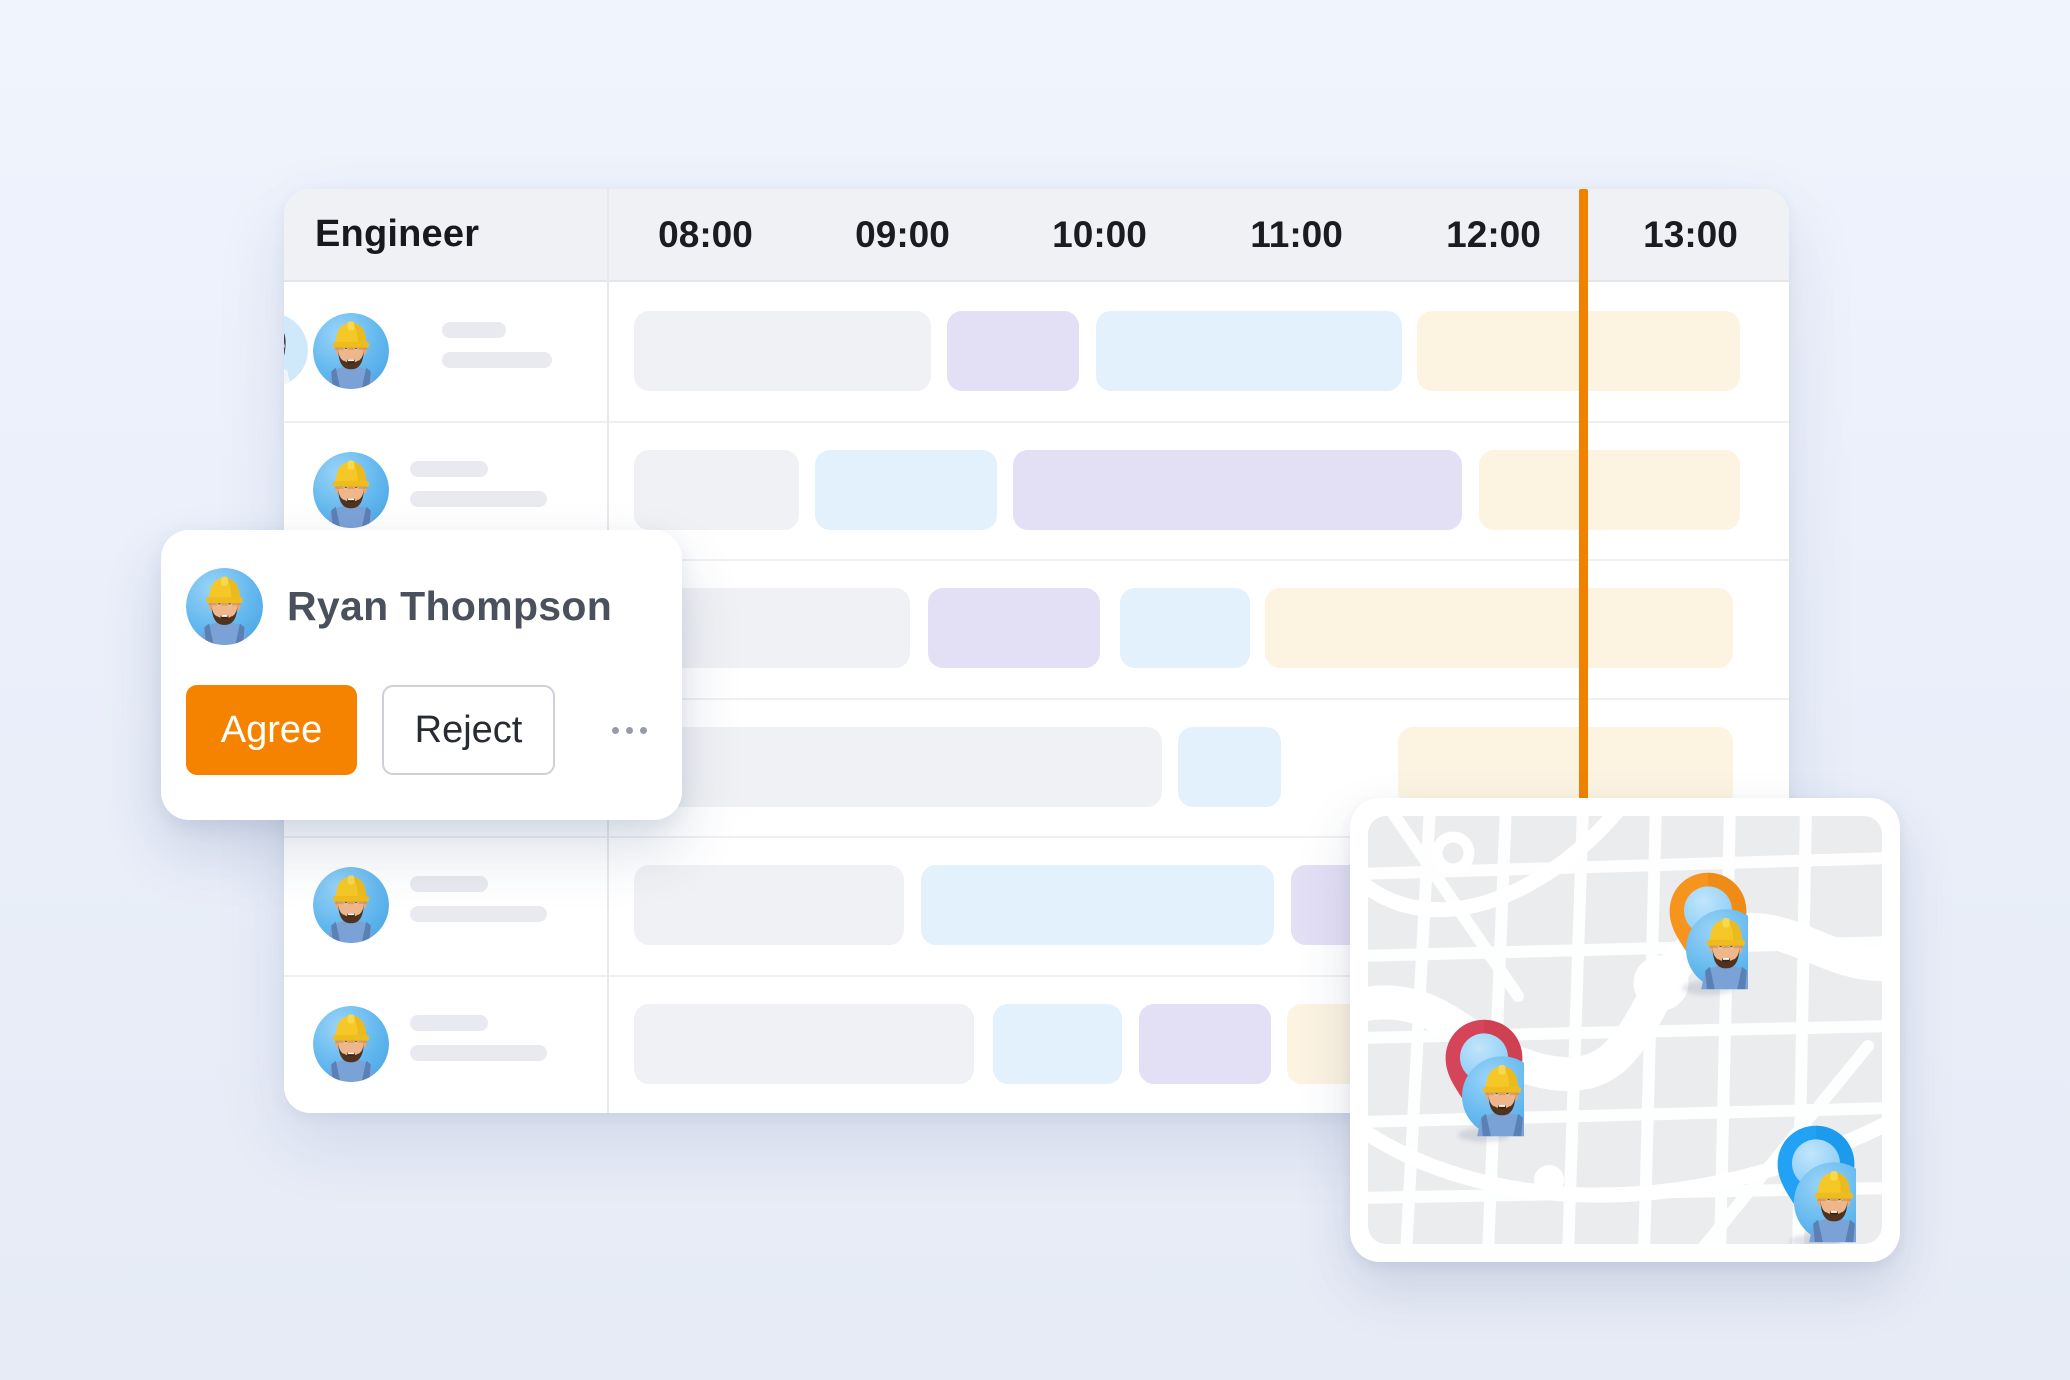 This screenshot has width=2070, height=1380. Describe the element at coordinates (629, 730) in the screenshot. I see `more-options-icon` at that location.